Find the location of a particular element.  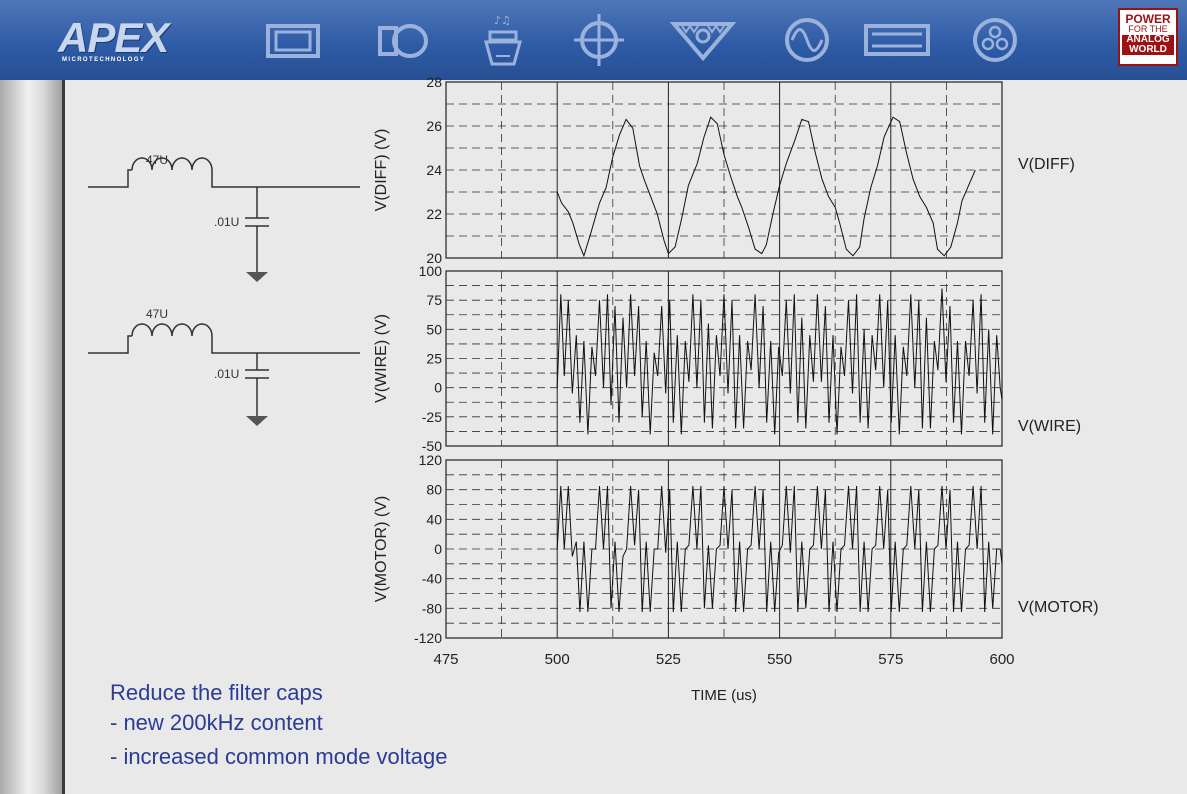

series-label: V(MOTOR) is located at coordinates (1058, 607).